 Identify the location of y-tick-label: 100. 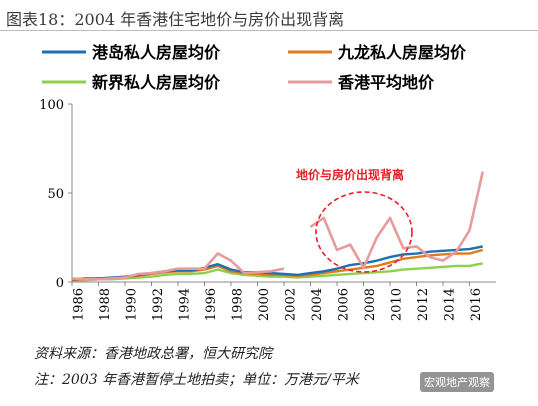
(51, 105).